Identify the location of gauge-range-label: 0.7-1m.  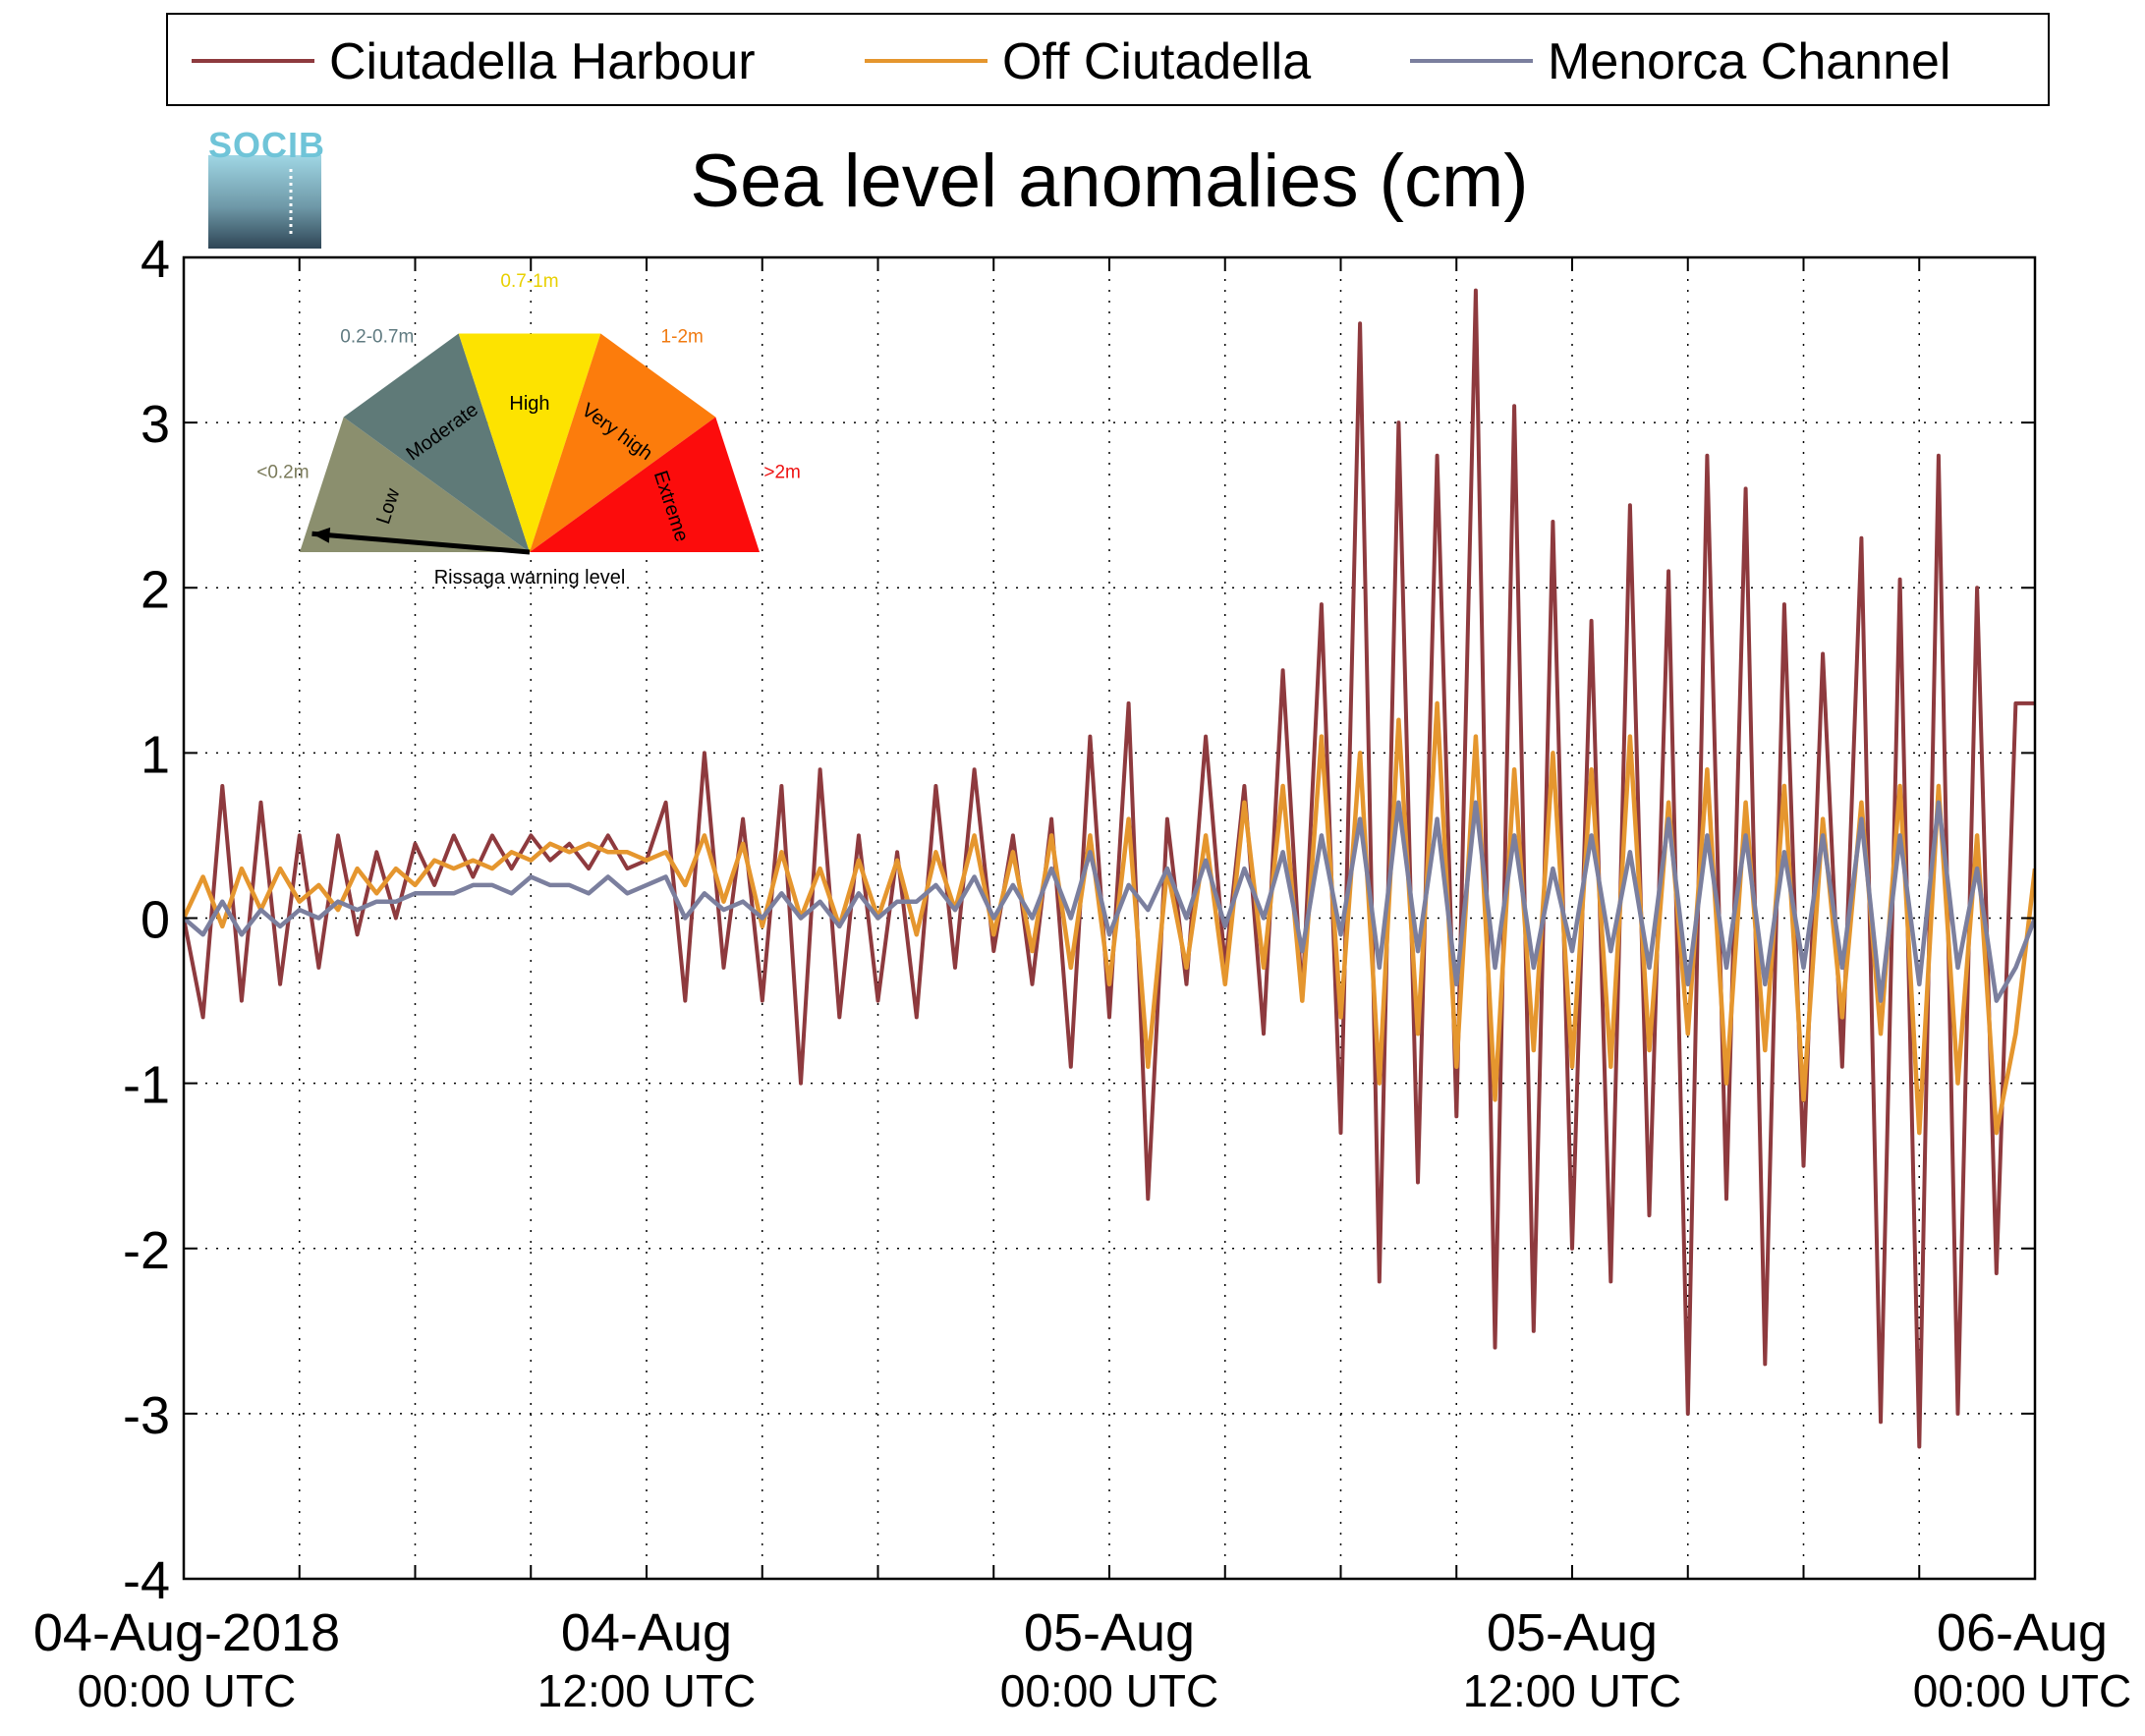
(529, 281).